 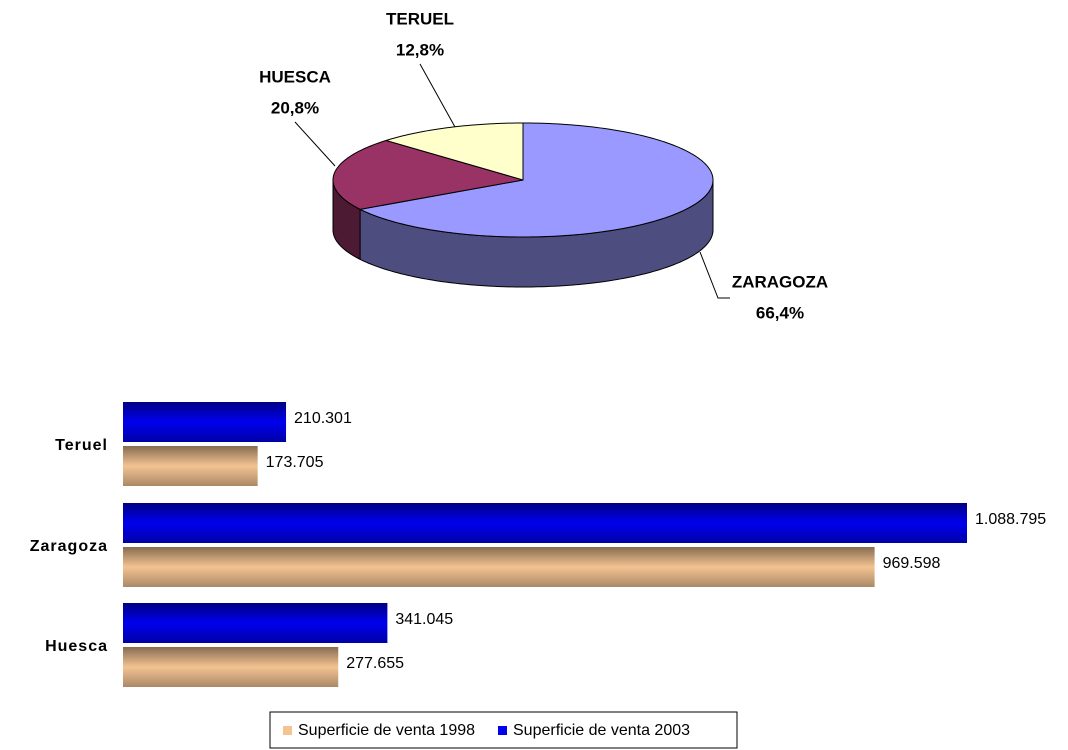 I want to click on value-label: 277.655, so click(x=375, y=663).